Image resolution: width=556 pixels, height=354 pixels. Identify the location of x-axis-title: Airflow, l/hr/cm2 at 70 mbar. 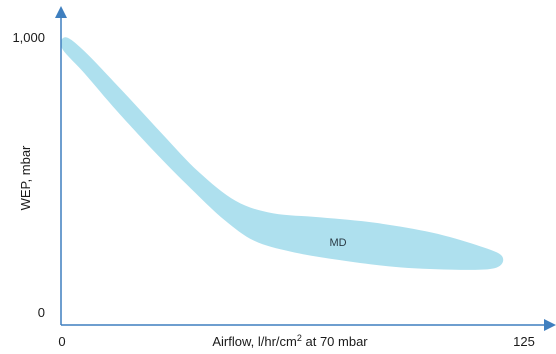
(290, 341).